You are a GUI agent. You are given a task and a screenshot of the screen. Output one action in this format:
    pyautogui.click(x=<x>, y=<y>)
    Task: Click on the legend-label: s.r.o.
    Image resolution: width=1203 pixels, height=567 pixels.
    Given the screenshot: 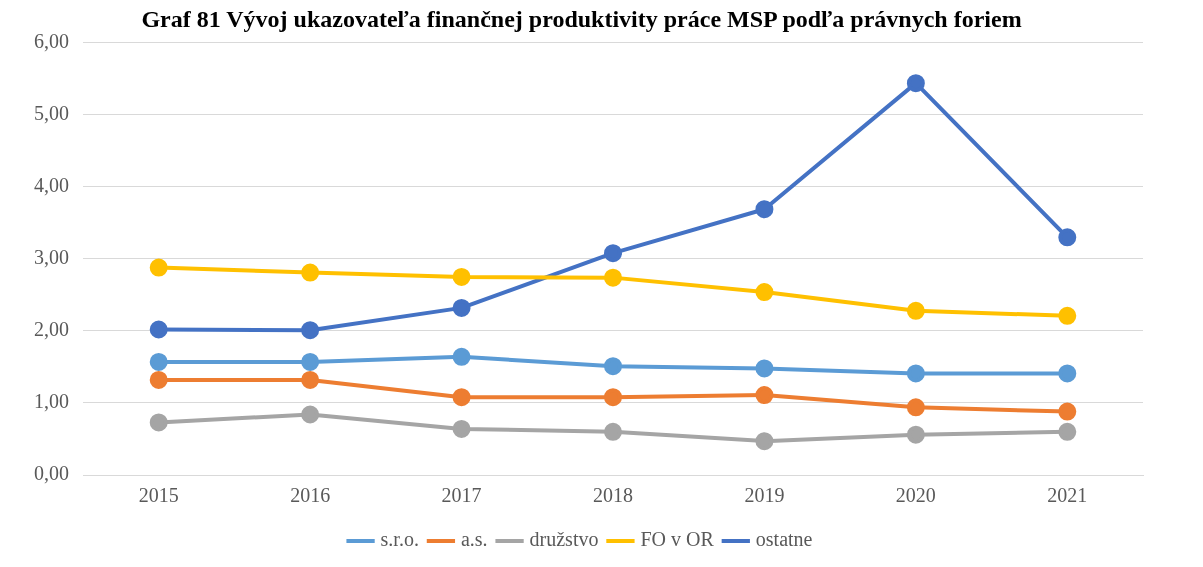 What is the action you would take?
    pyautogui.click(x=399, y=539)
    